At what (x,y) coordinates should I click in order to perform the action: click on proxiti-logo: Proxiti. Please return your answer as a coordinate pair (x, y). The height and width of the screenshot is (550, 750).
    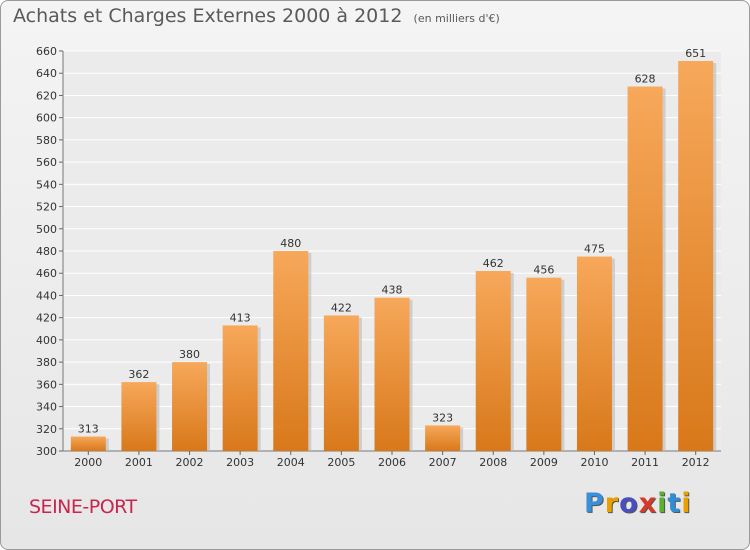
    Looking at the image, I should click on (638, 503).